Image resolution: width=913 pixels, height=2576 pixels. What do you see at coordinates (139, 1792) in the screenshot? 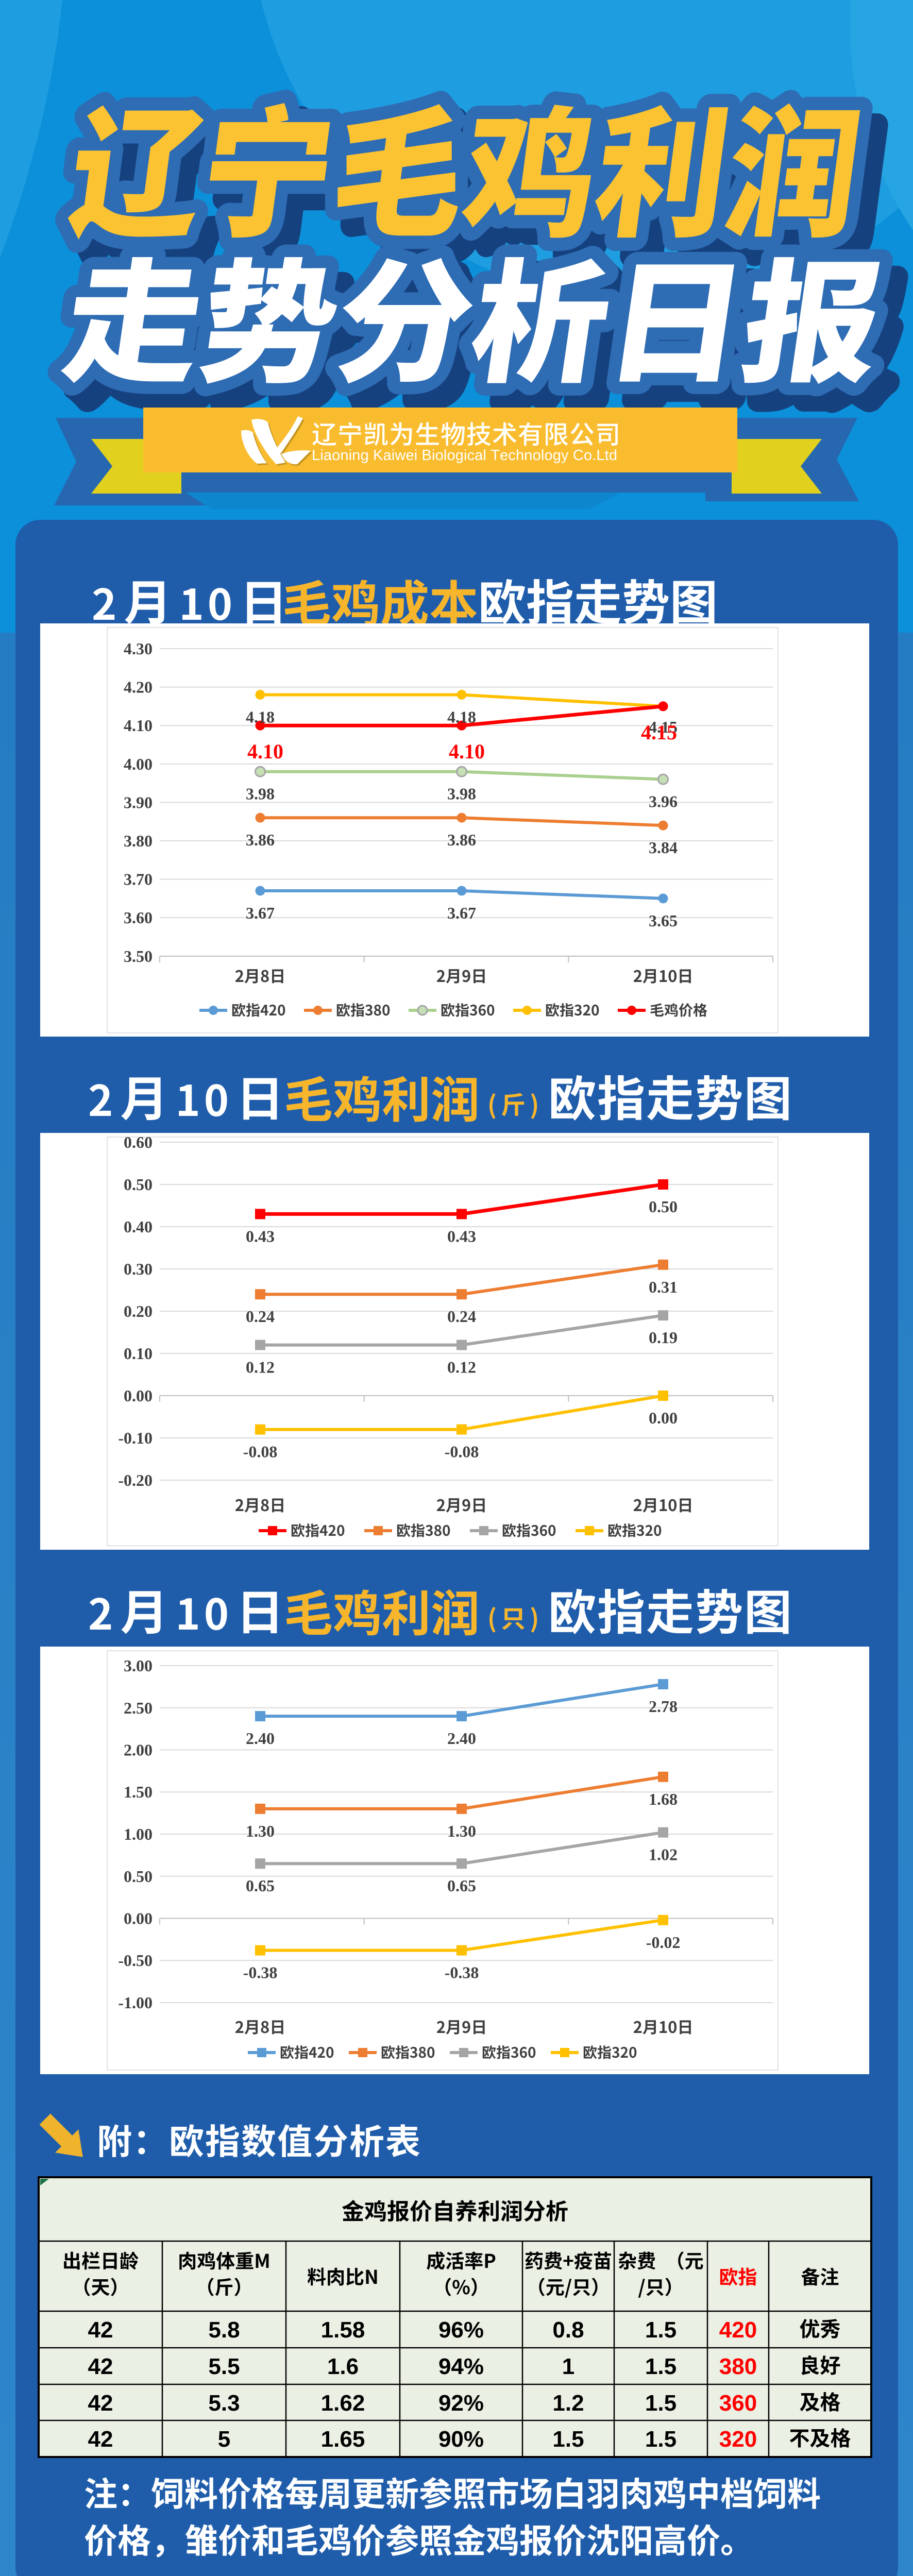
I see `svg-text: 1.50` at bounding box center [139, 1792].